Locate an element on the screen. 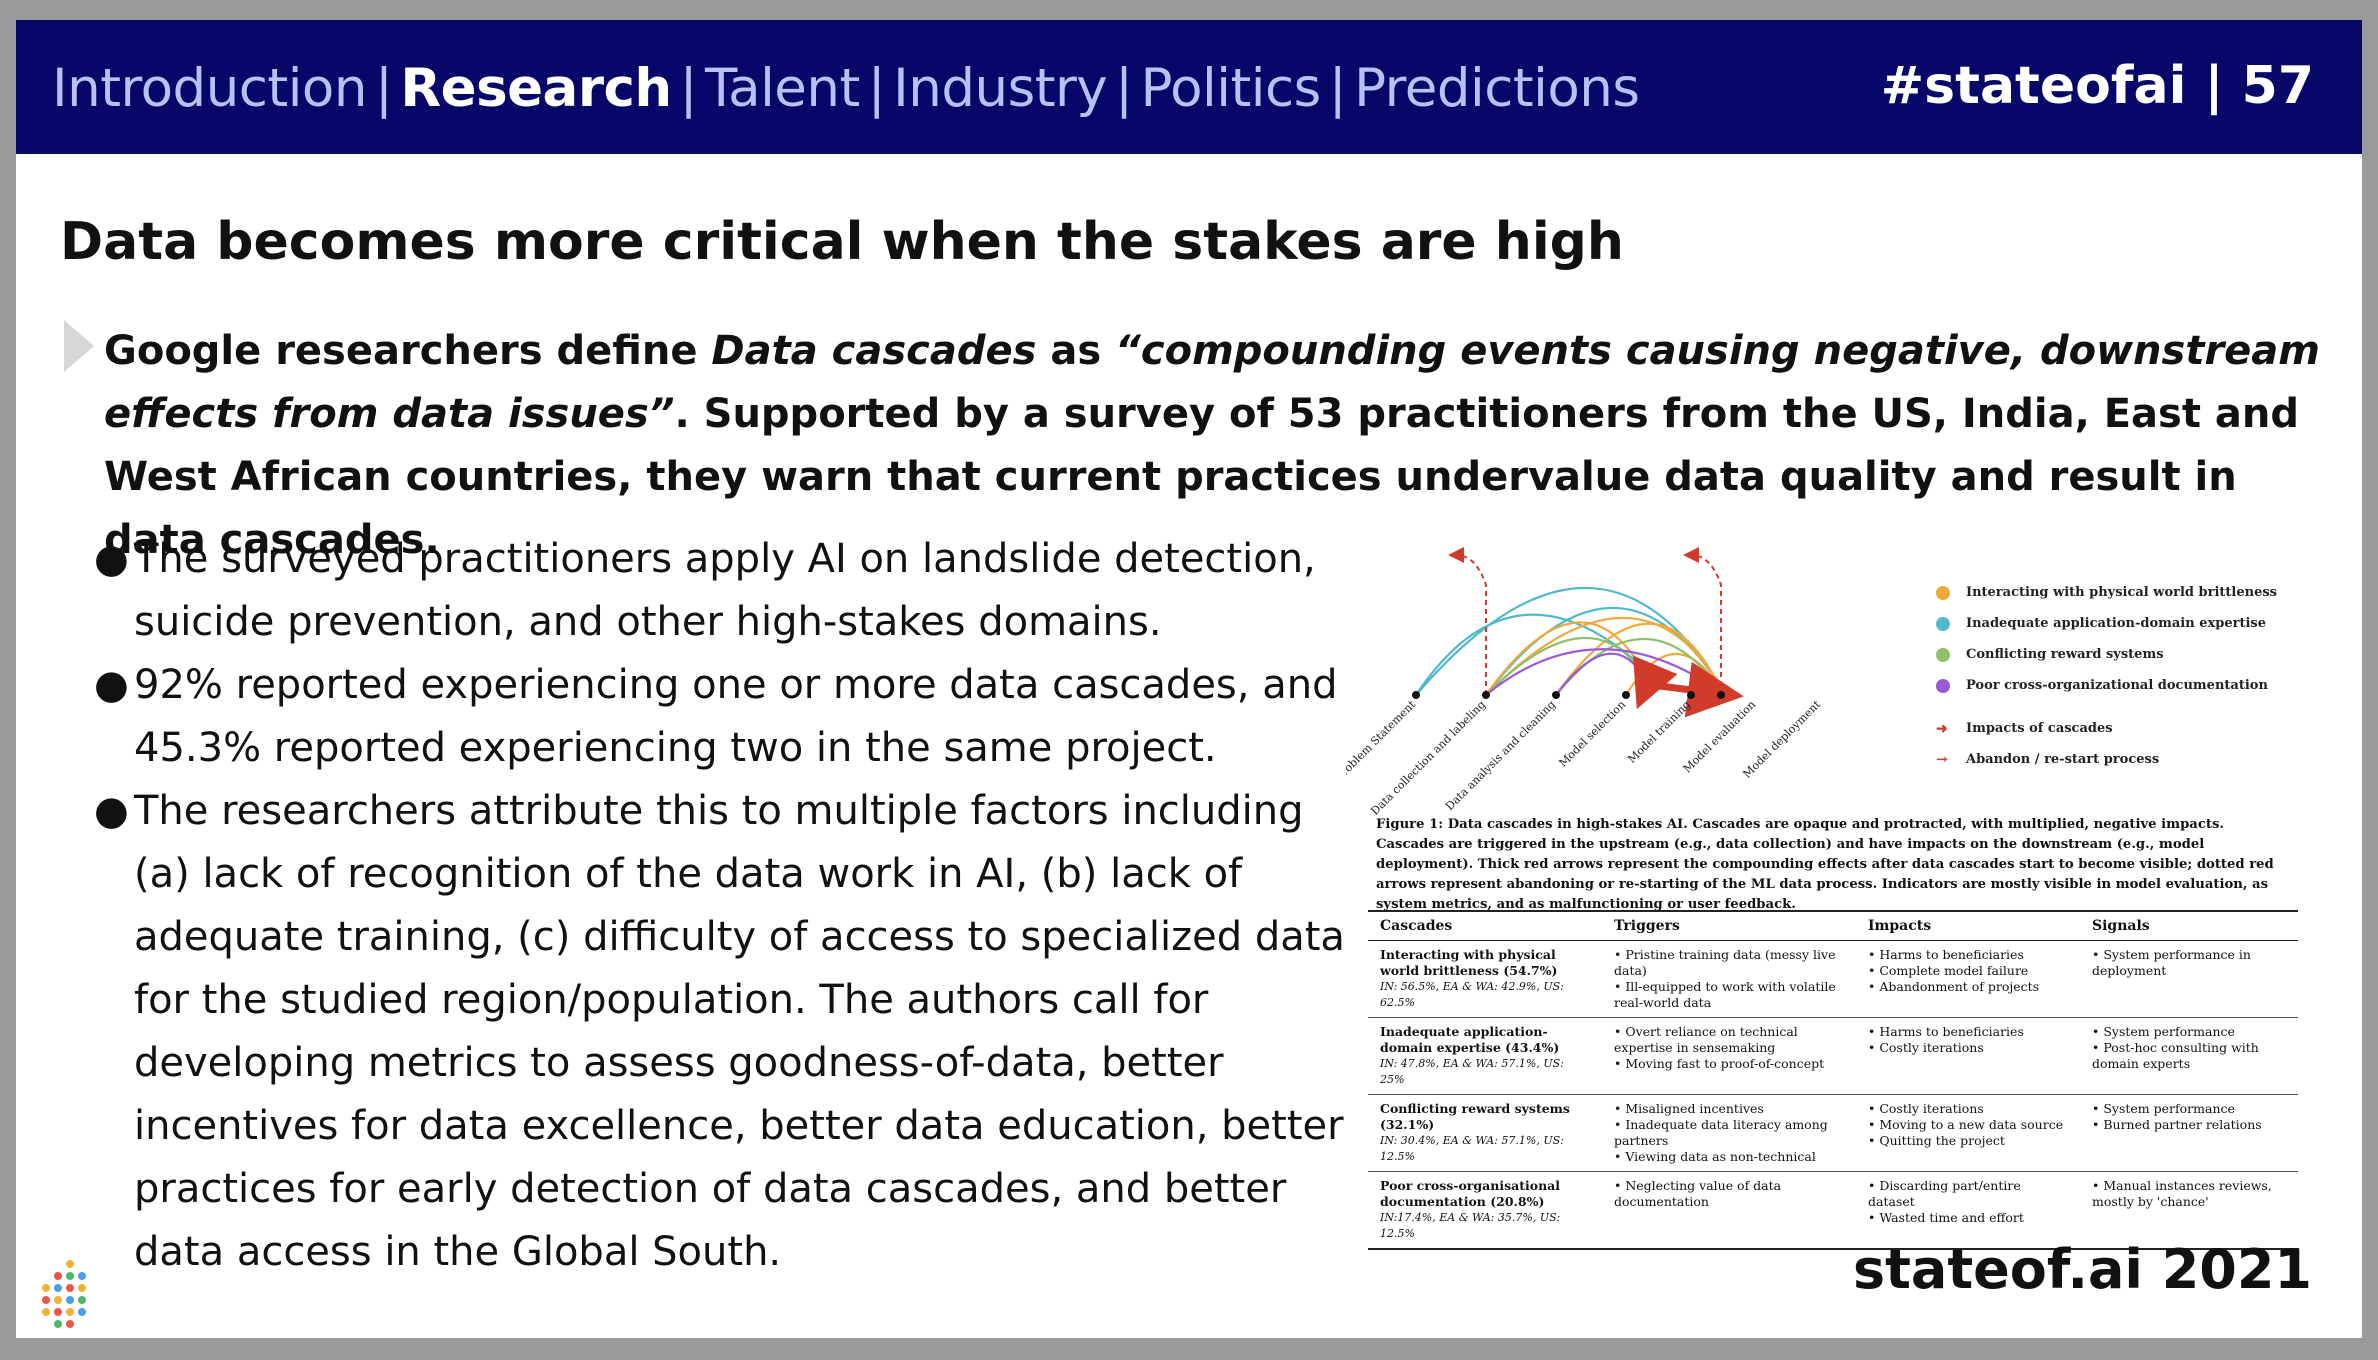  impact-item: • Abandonment of projects is located at coordinates (1954, 986).